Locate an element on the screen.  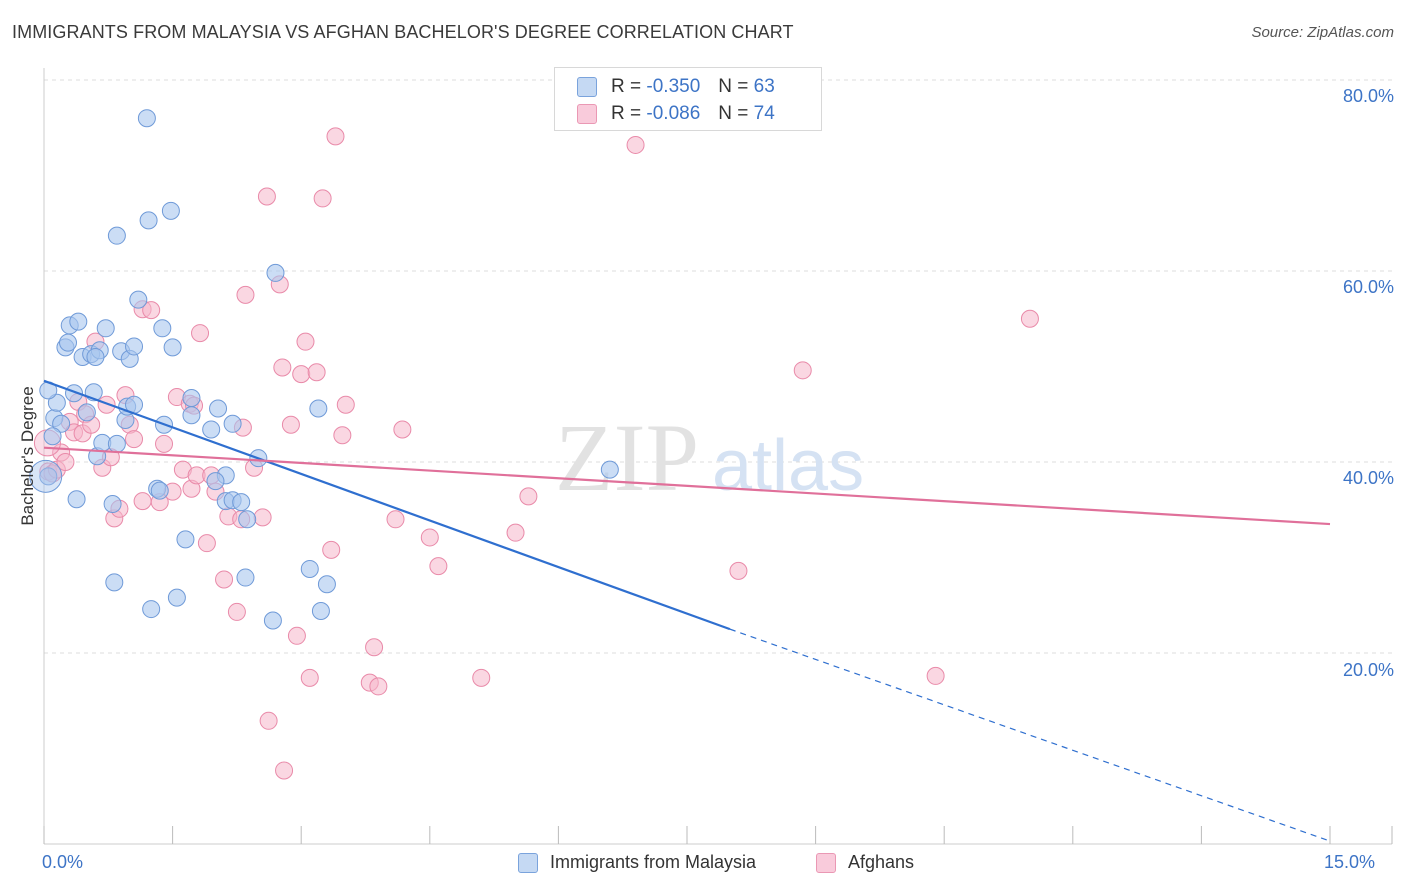
r-value: -0.086 is located at coordinates (673, 113).